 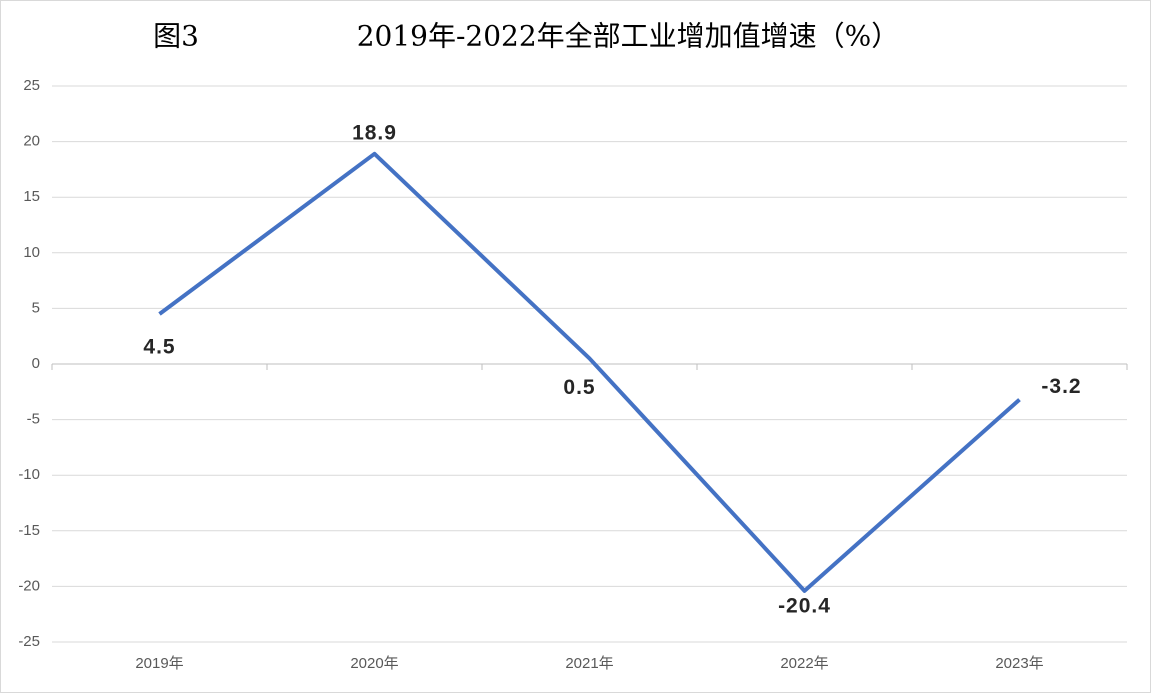 I want to click on data-label: -3.2, so click(x=1061, y=386).